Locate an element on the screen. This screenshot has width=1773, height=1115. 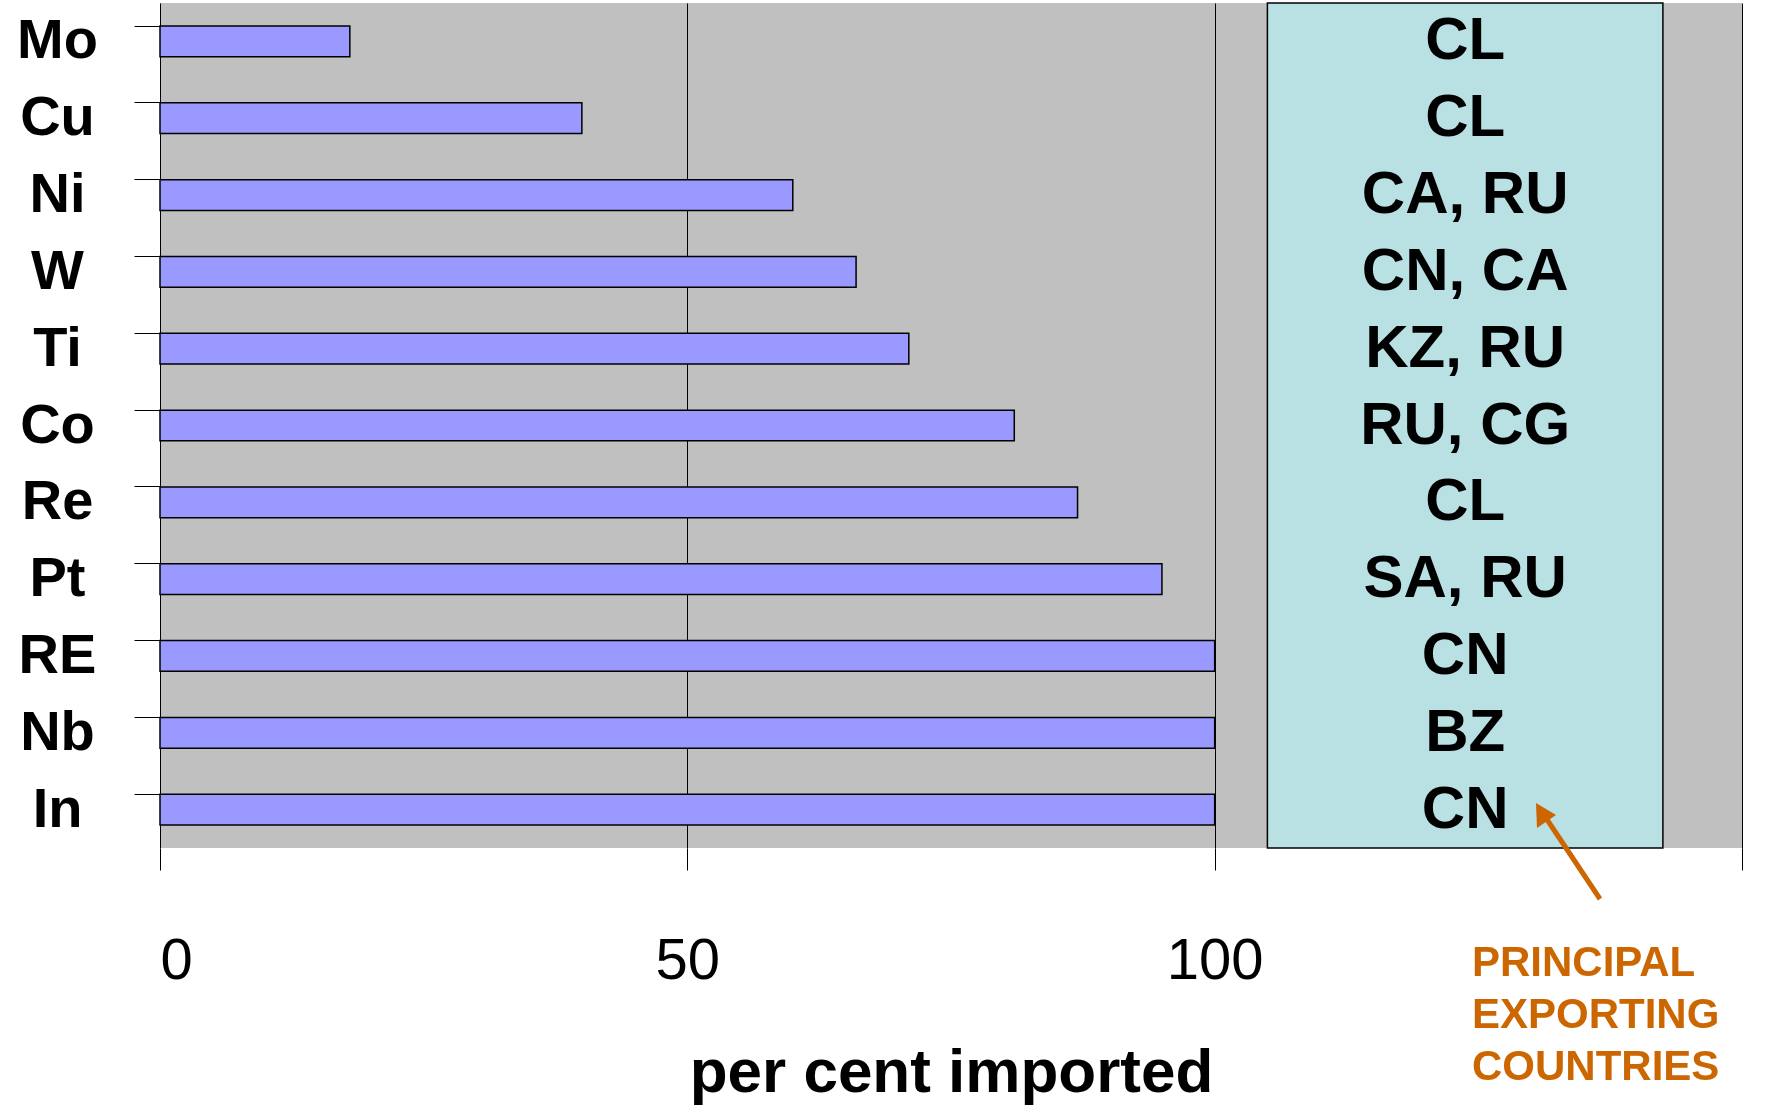
annotation: SA, RU is located at coordinates (1465, 577).